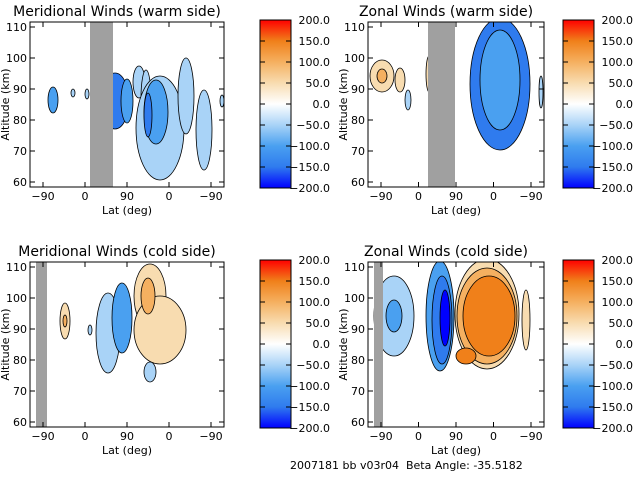 This screenshot has height=480, width=640. What do you see at coordinates (117, 252) in the screenshot?
I see `chart-title: Meridional Winds (cold side)` at bounding box center [117, 252].